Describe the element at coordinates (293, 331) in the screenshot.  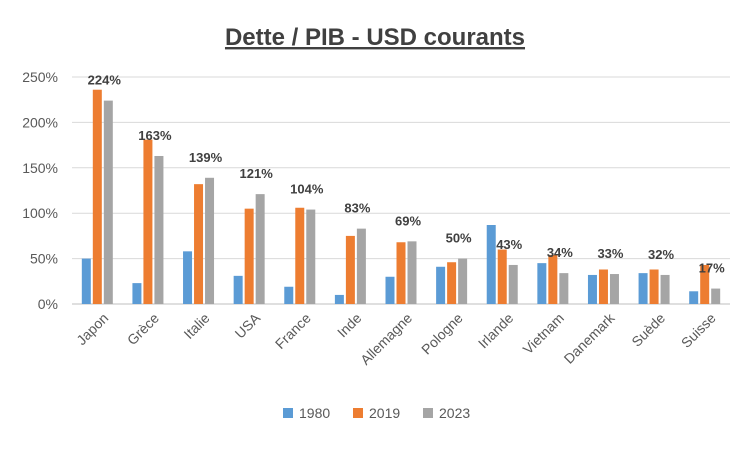
I see `category-label: France` at that location.